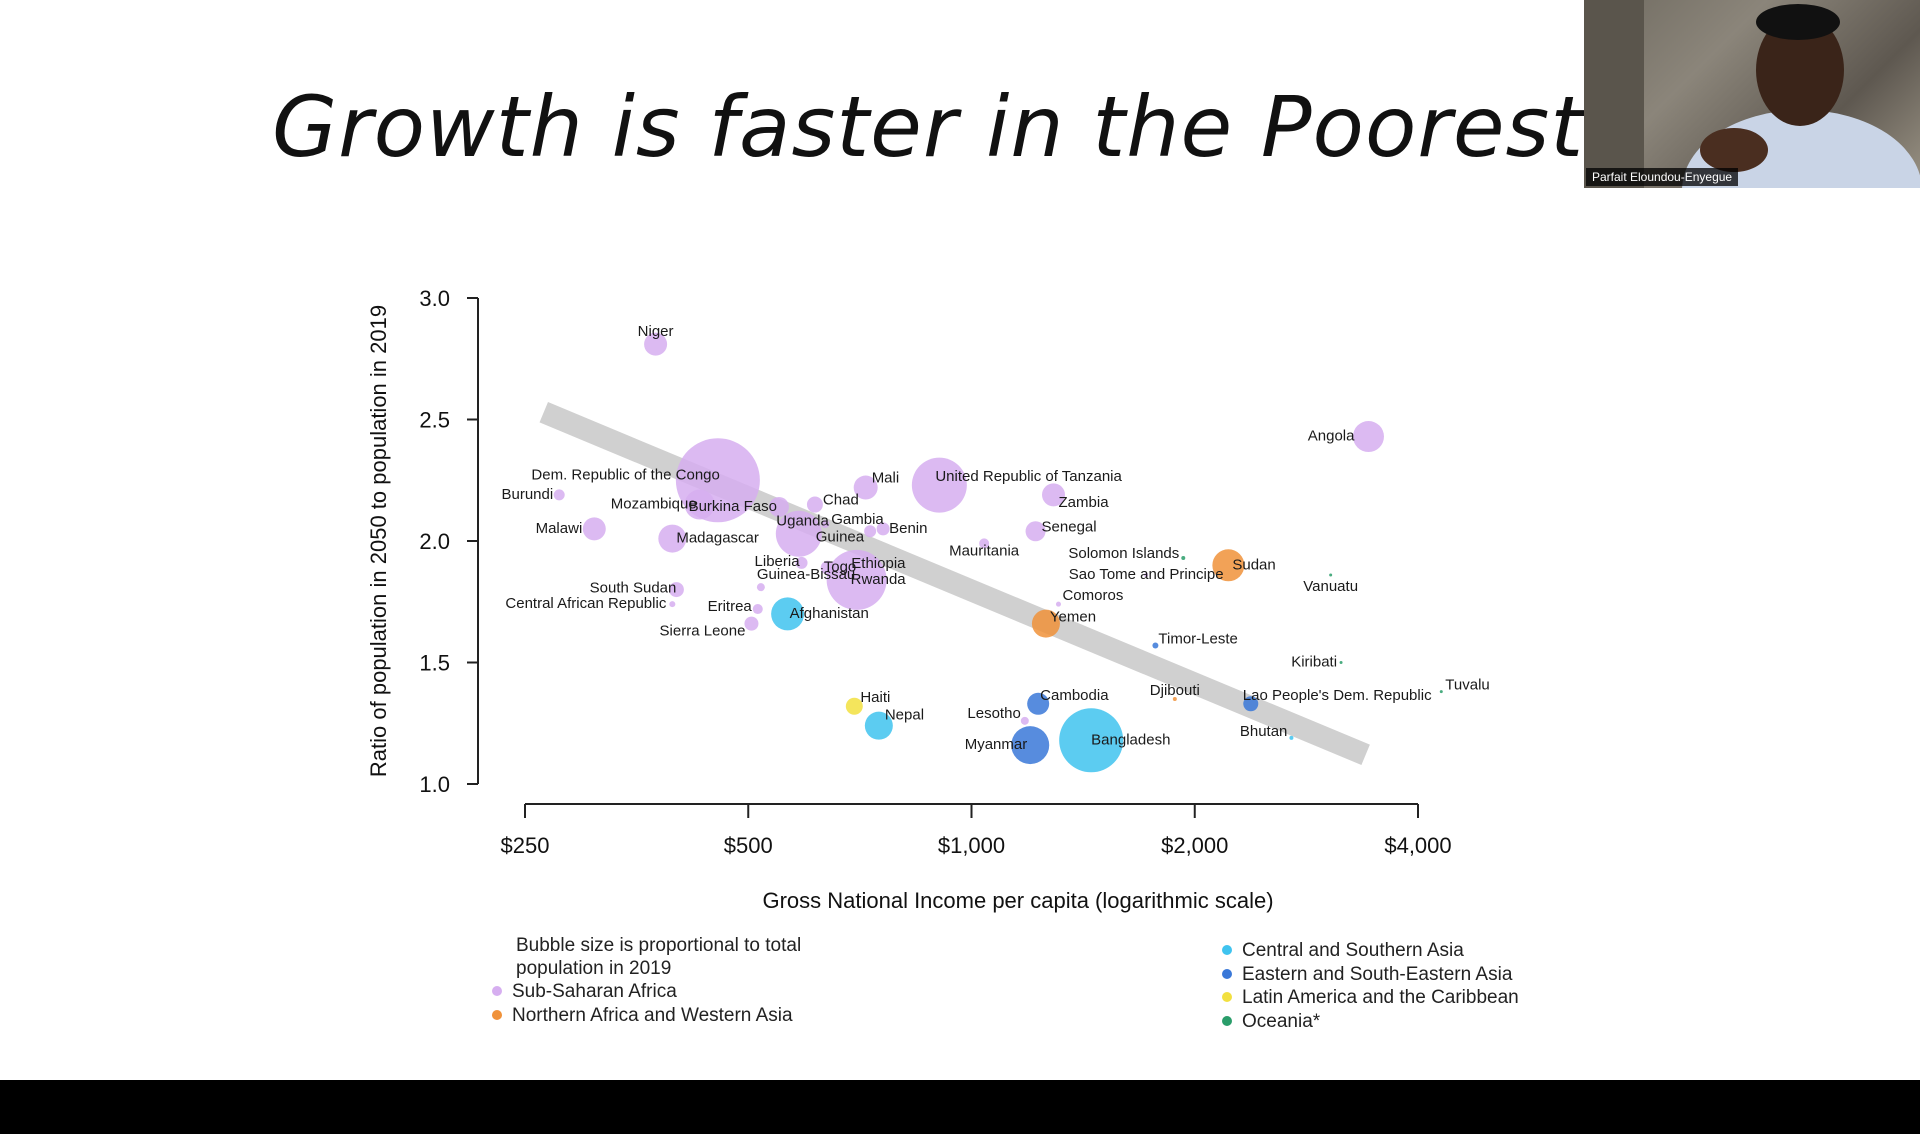  What do you see at coordinates (434, 663) in the screenshot?
I see `y-tick-label: 1.5` at bounding box center [434, 663].